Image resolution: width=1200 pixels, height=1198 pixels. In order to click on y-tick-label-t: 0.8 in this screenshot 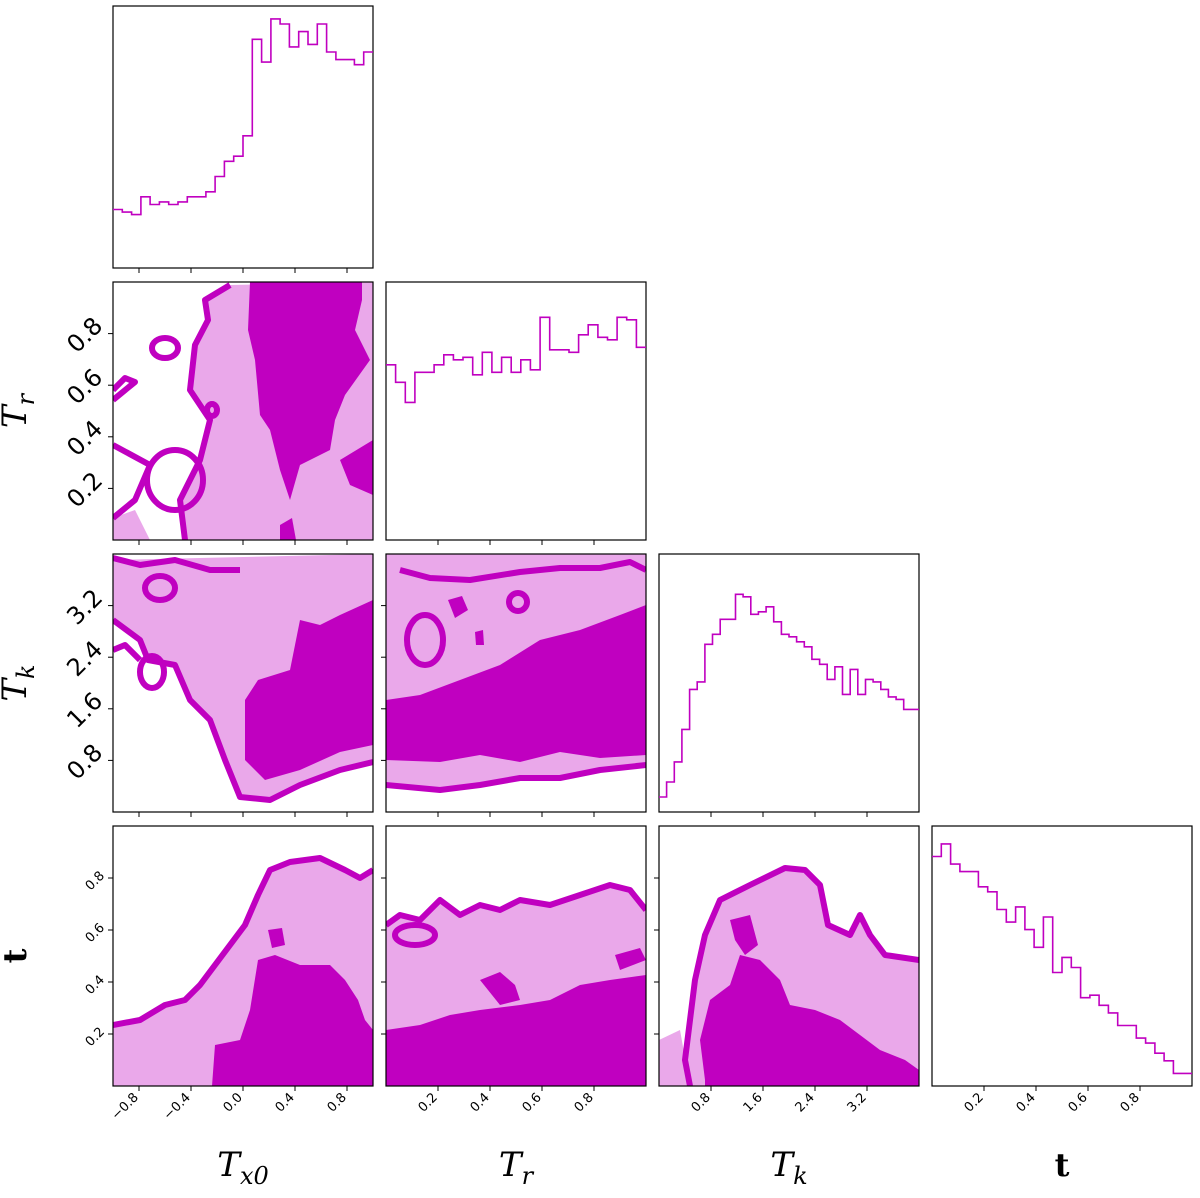, I will do `click(95, 881)`.